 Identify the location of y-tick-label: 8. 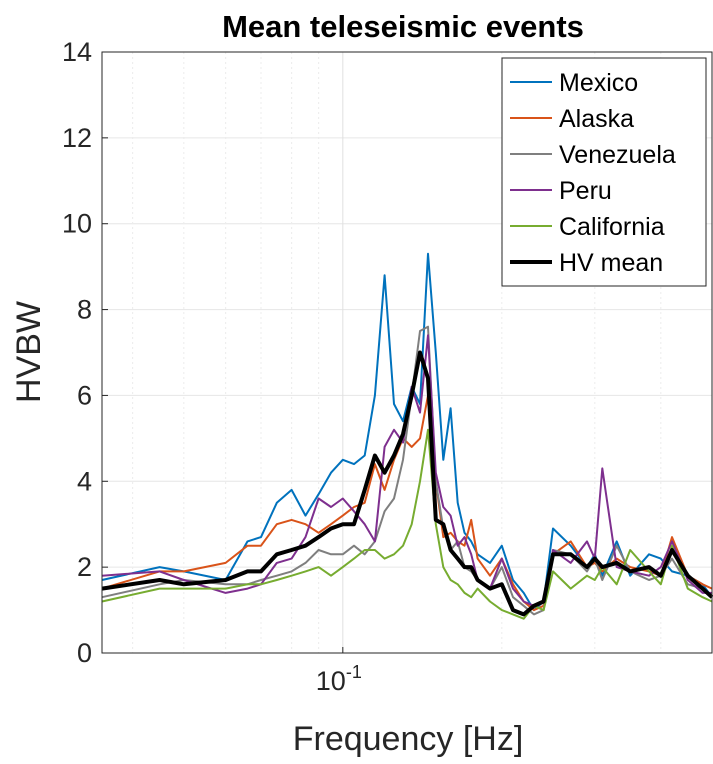
(84, 310).